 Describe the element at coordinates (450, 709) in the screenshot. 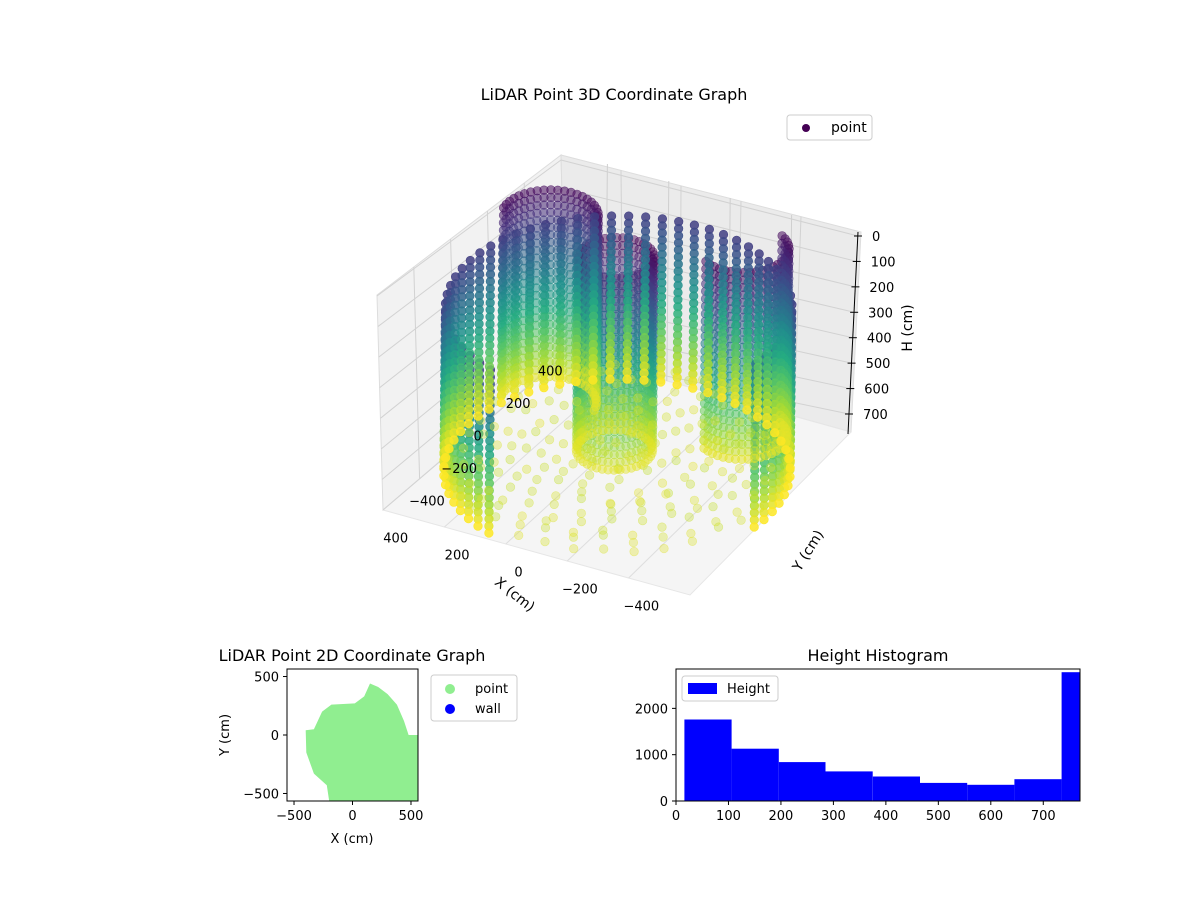

I see `scatter2d-legend-marker-wall` at that location.